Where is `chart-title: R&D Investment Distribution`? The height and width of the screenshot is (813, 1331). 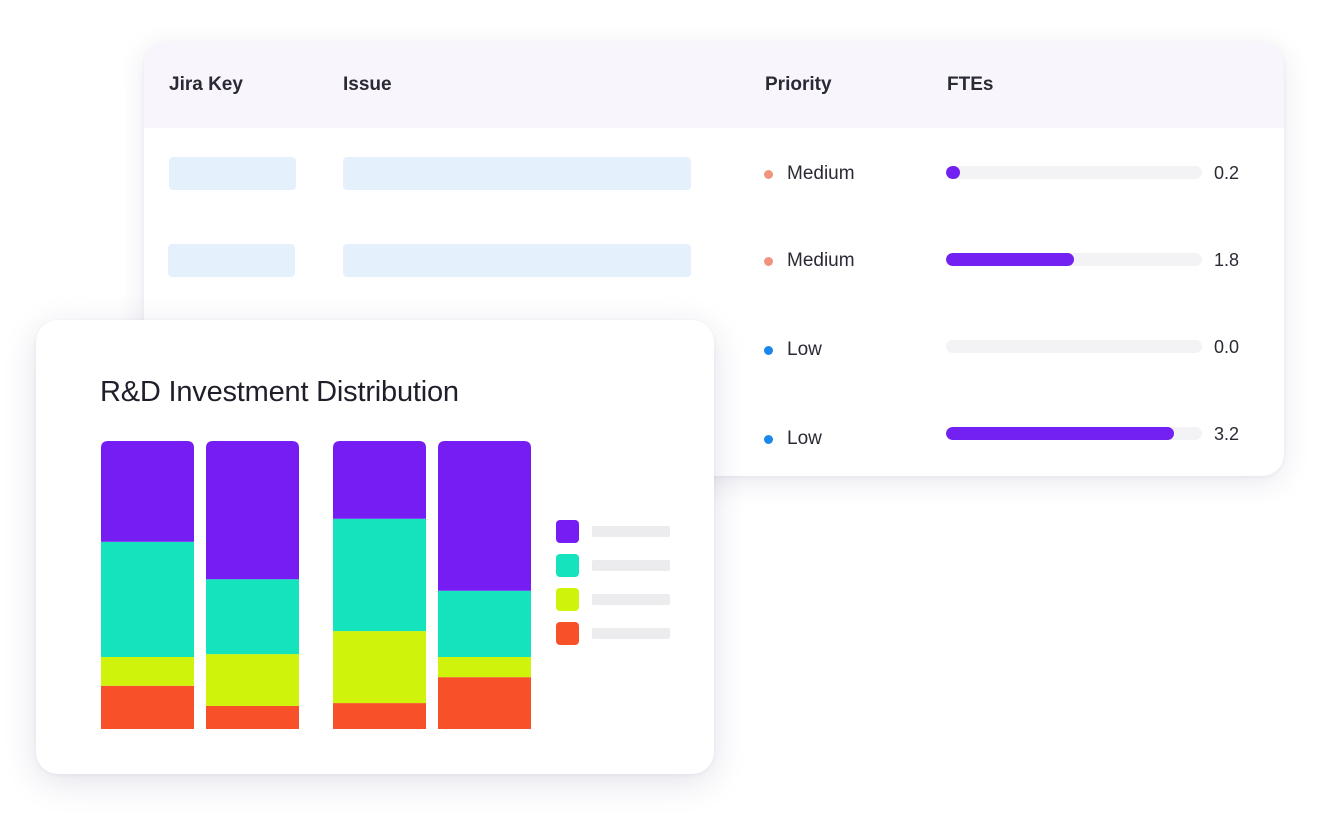 chart-title: R&D Investment Distribution is located at coordinates (279, 392).